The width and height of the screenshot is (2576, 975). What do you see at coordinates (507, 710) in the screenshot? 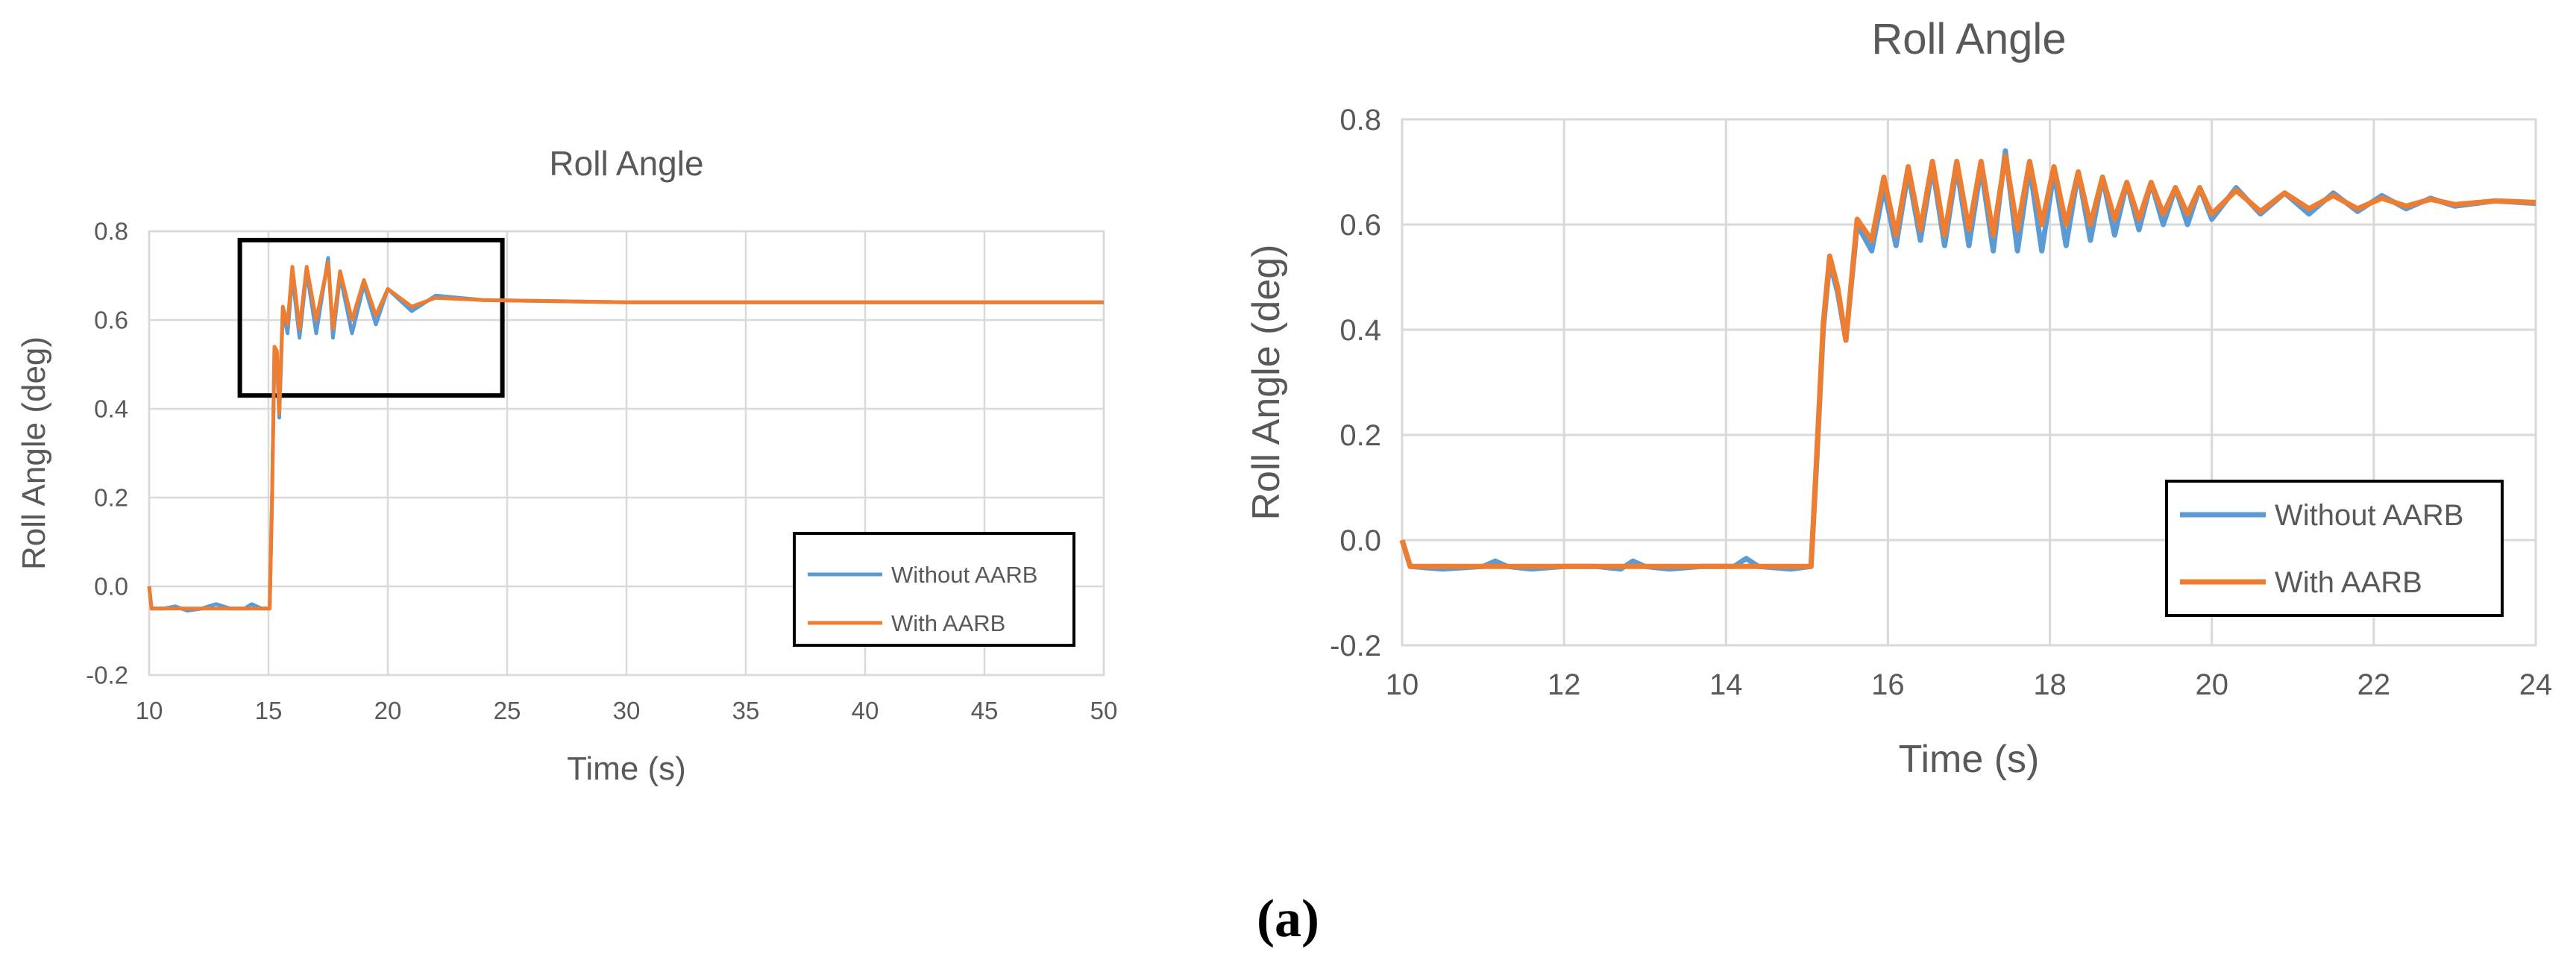
I see `x-tick-label: 25` at bounding box center [507, 710].